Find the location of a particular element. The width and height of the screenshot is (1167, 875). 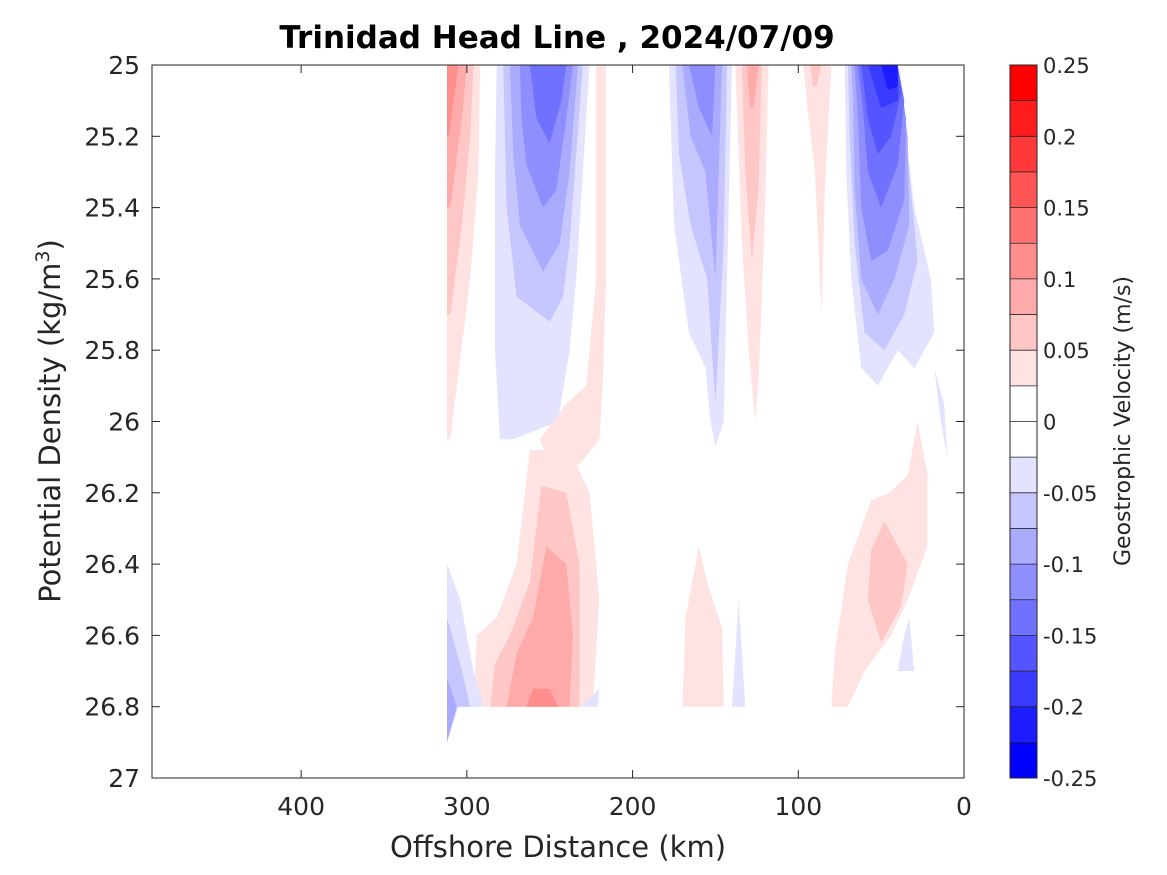

colorbar-label: Geostrophic Velocity (m/s) is located at coordinates (1123, 421).